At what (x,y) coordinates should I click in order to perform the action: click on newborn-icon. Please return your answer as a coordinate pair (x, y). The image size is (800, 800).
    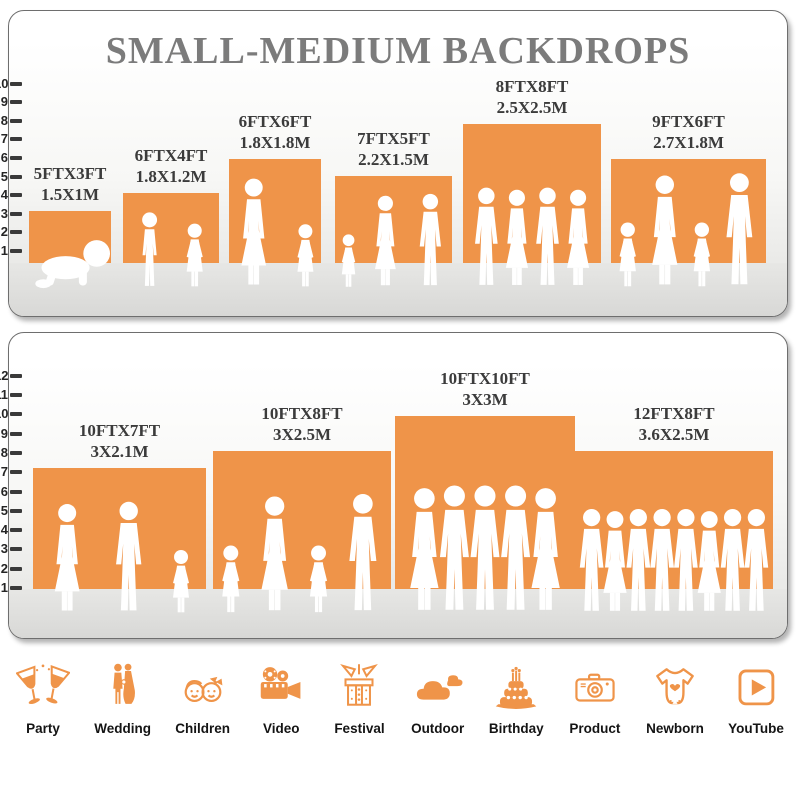
    Looking at the image, I should click on (675, 686).